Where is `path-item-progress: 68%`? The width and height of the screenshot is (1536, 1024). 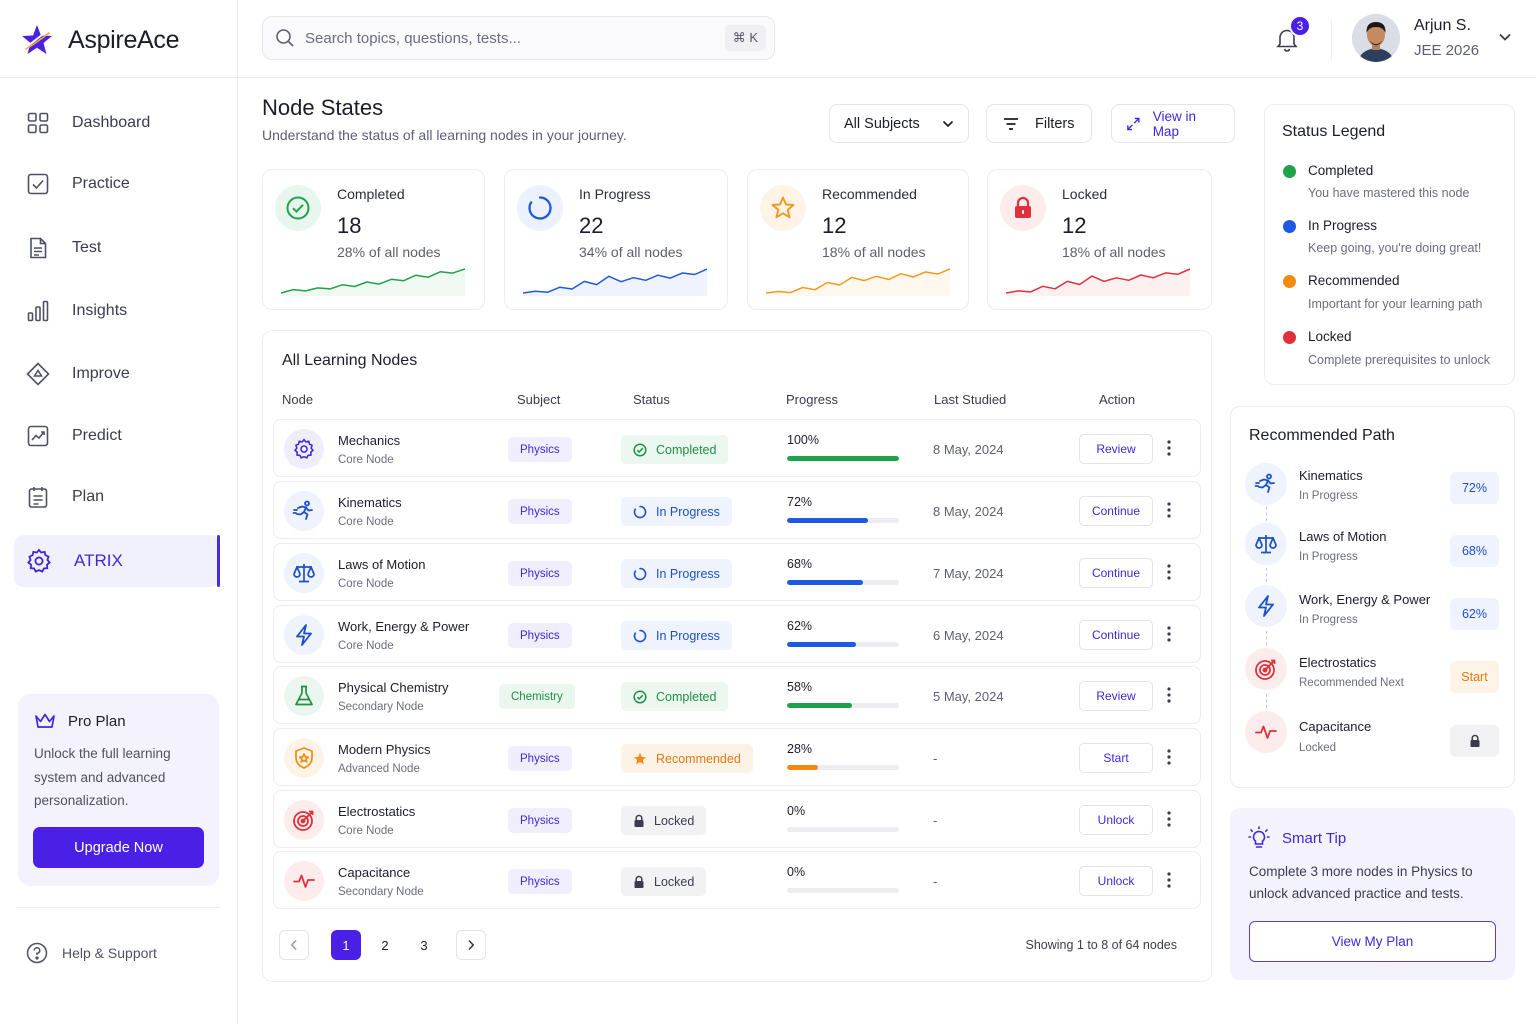
path-item-progress: 68% is located at coordinates (1474, 551).